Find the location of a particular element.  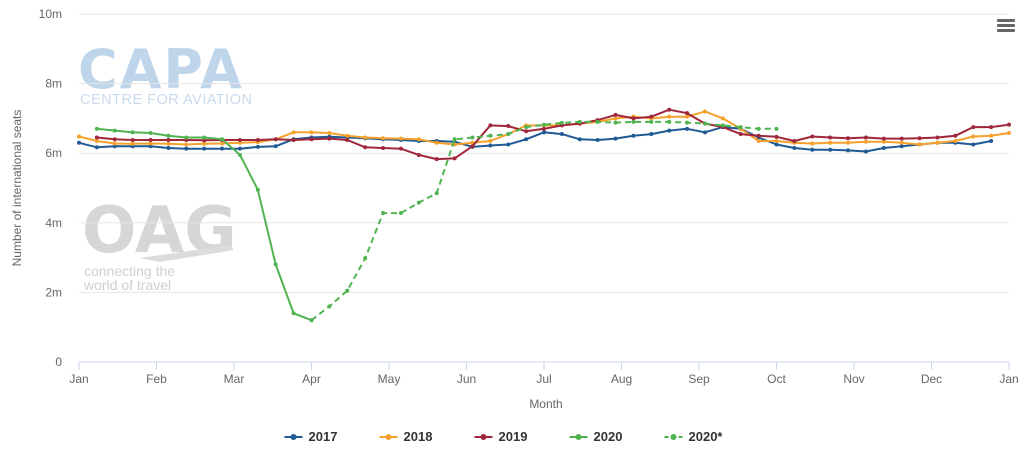

legend-item-2018: 2018 is located at coordinates (406, 436).